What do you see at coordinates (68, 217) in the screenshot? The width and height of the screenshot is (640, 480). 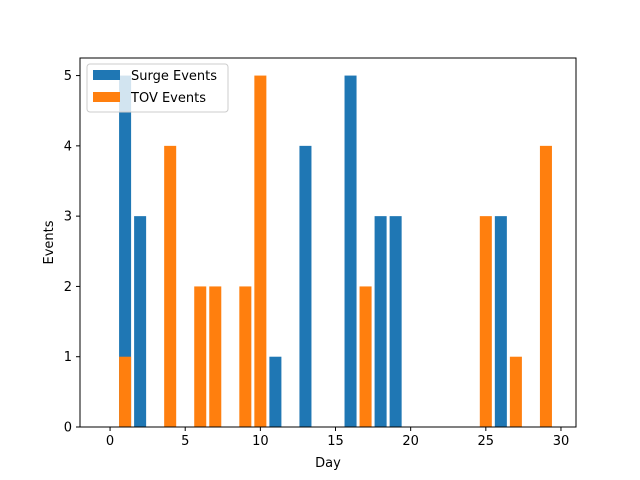 I see `y-tick-label: 3` at bounding box center [68, 217].